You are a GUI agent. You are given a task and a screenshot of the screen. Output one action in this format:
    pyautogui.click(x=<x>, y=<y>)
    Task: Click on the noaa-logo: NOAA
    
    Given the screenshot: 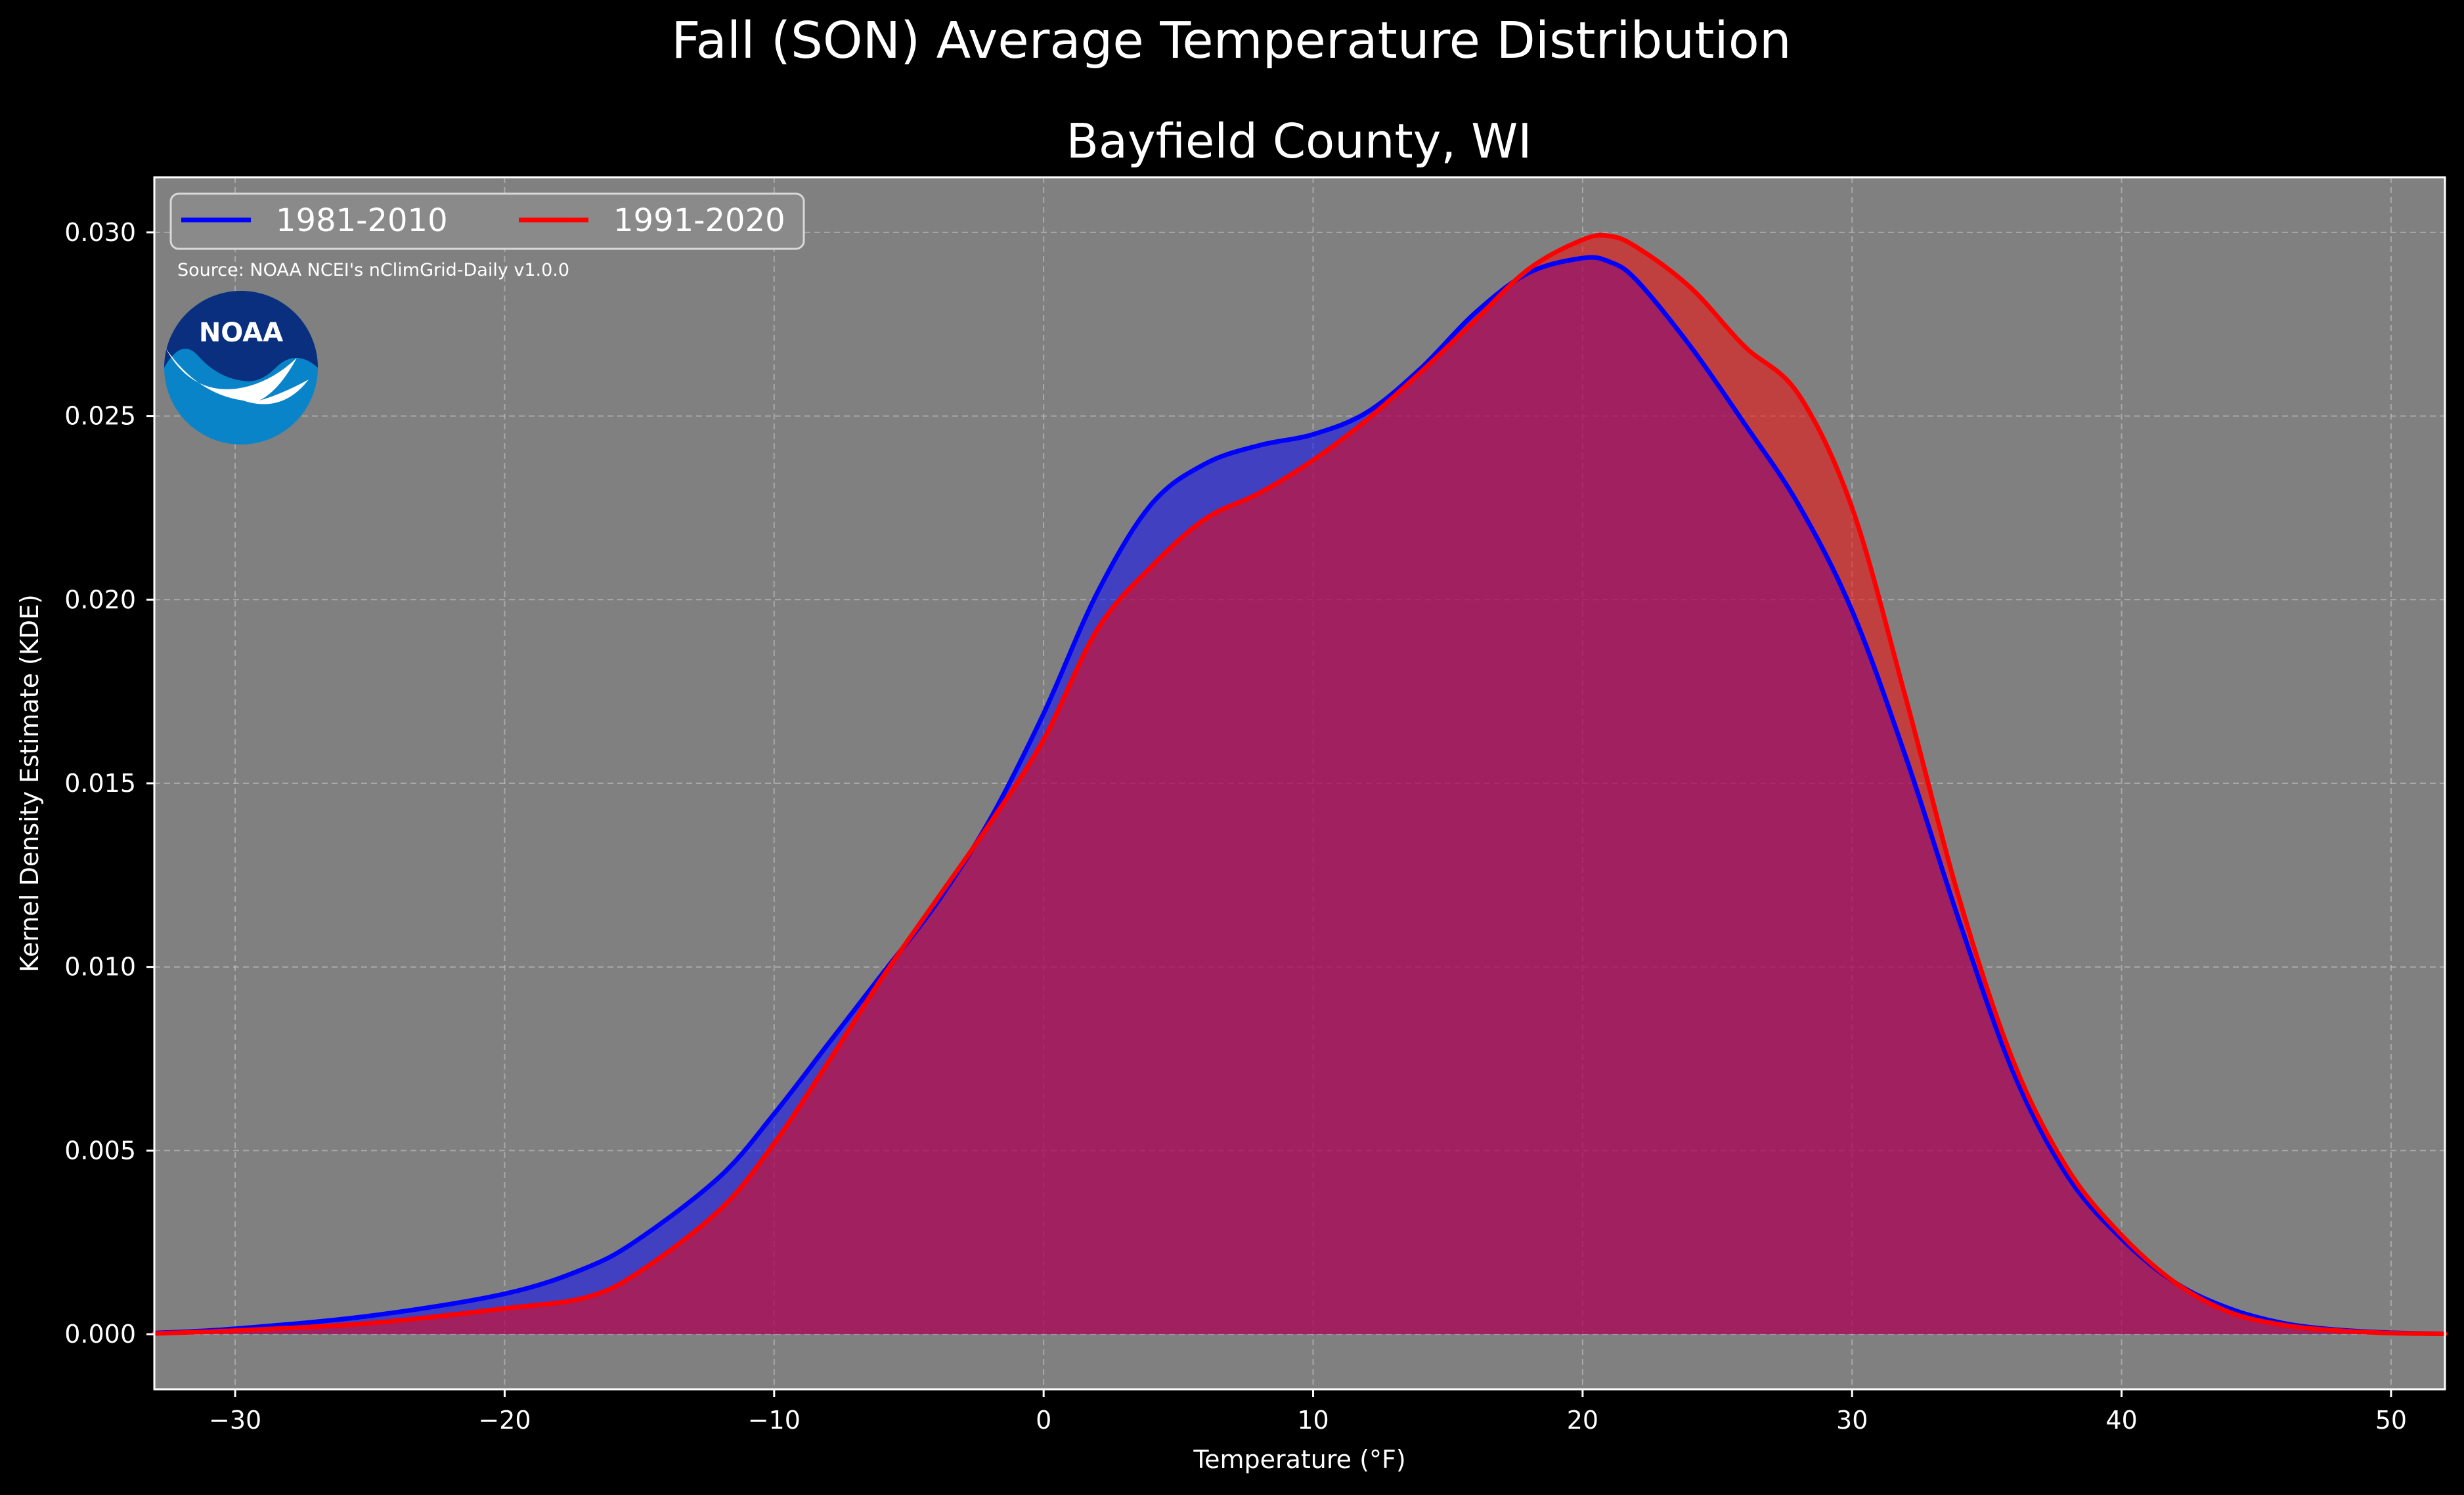 What is the action you would take?
    pyautogui.click(x=241, y=367)
    